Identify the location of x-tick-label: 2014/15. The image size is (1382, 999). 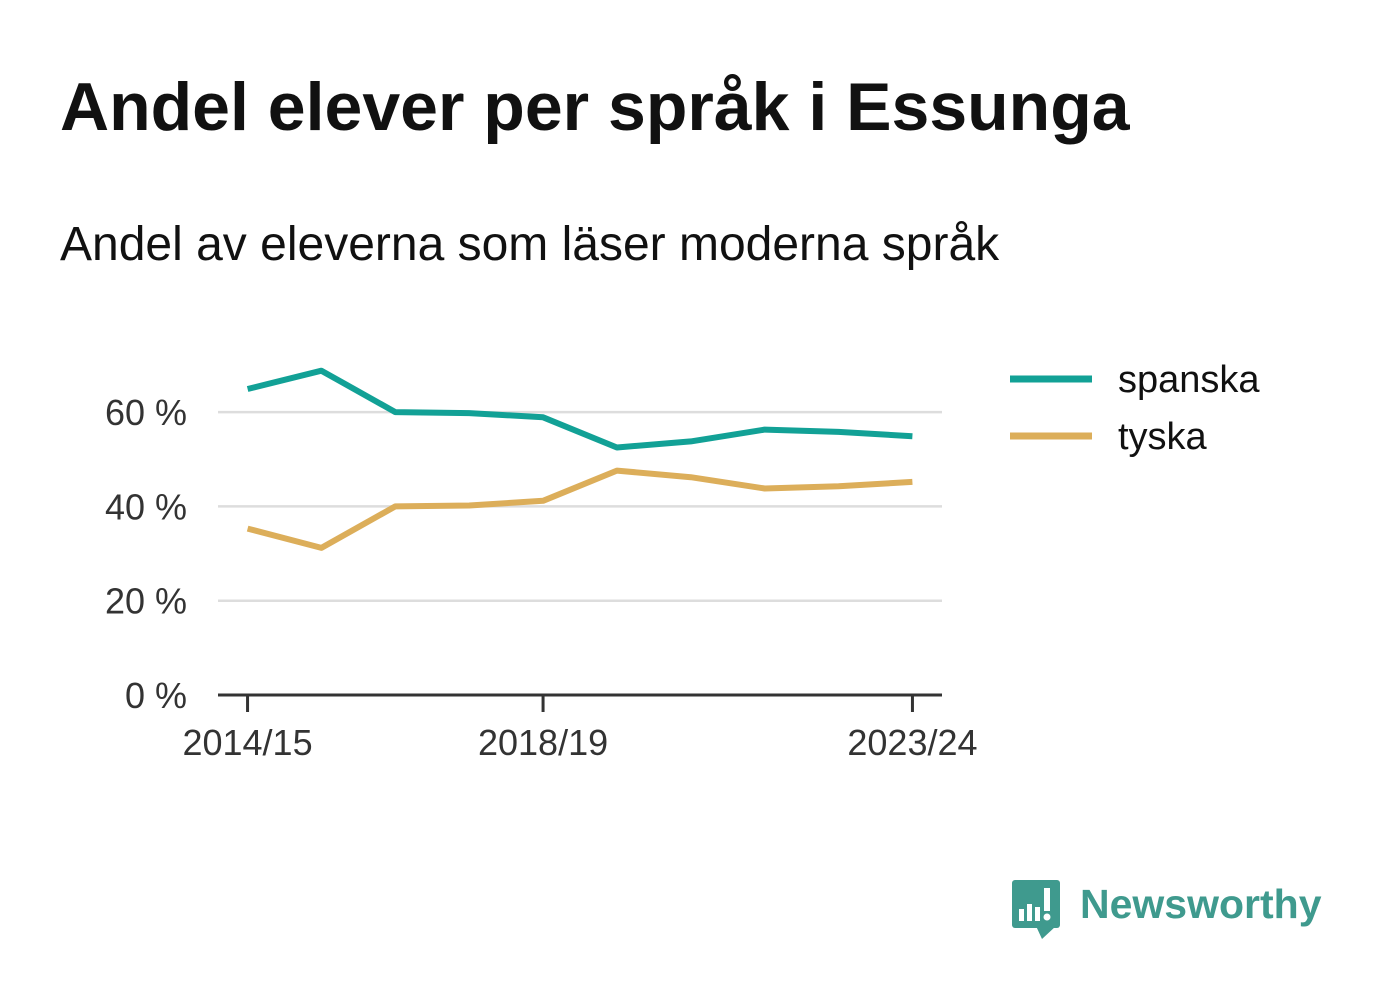
(247, 742).